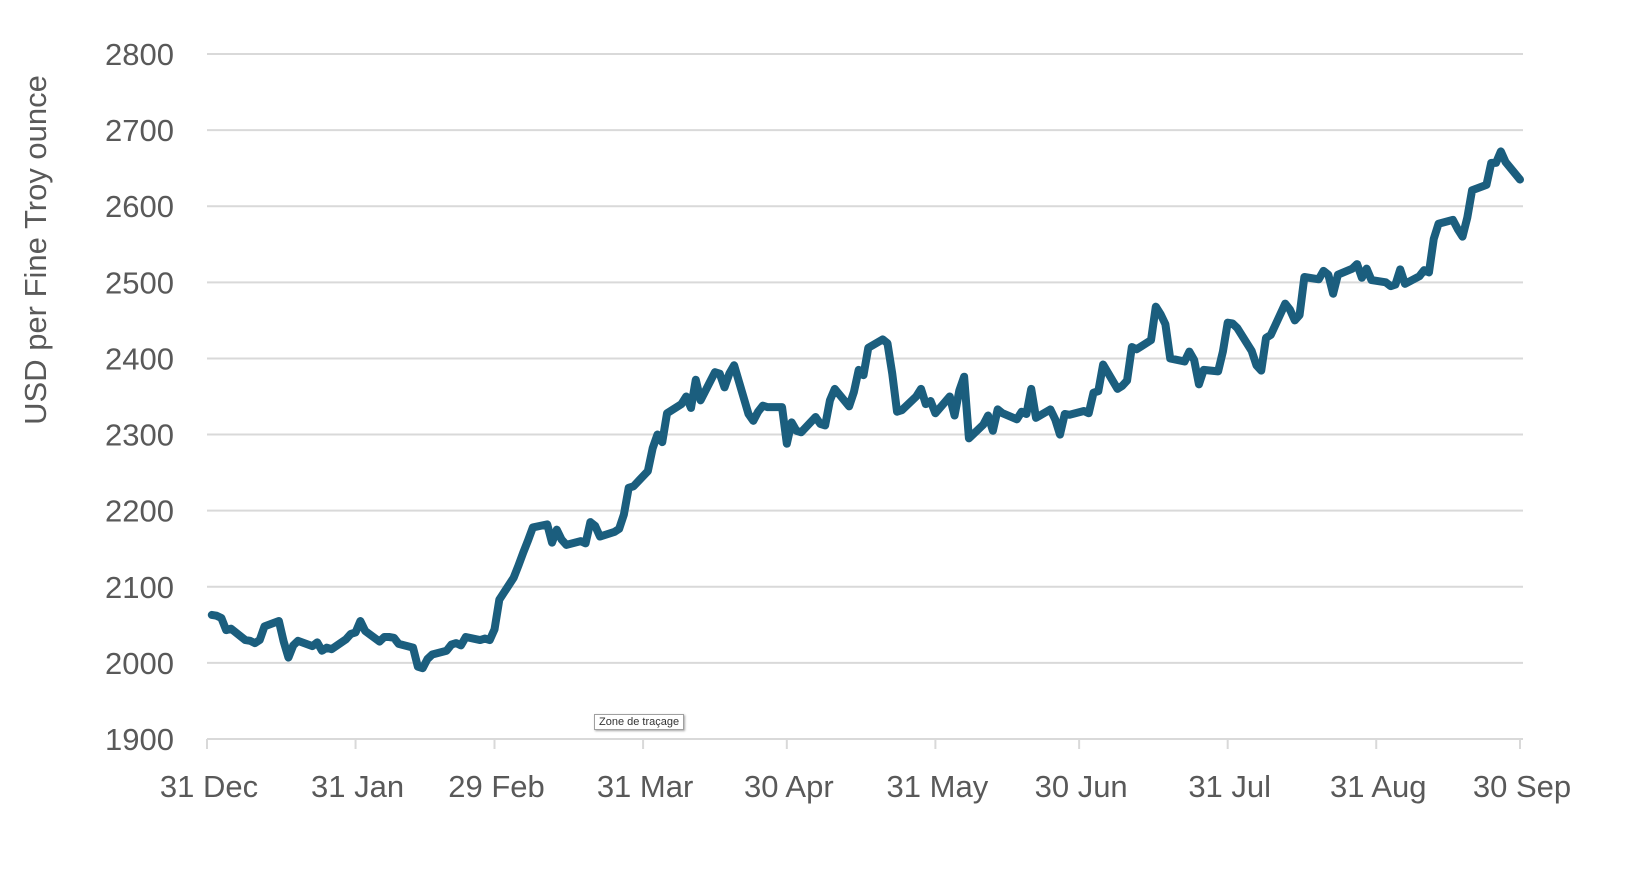 This screenshot has width=1636, height=871. Describe the element at coordinates (139, 739) in the screenshot. I see `y-tick-label: 1900` at that location.